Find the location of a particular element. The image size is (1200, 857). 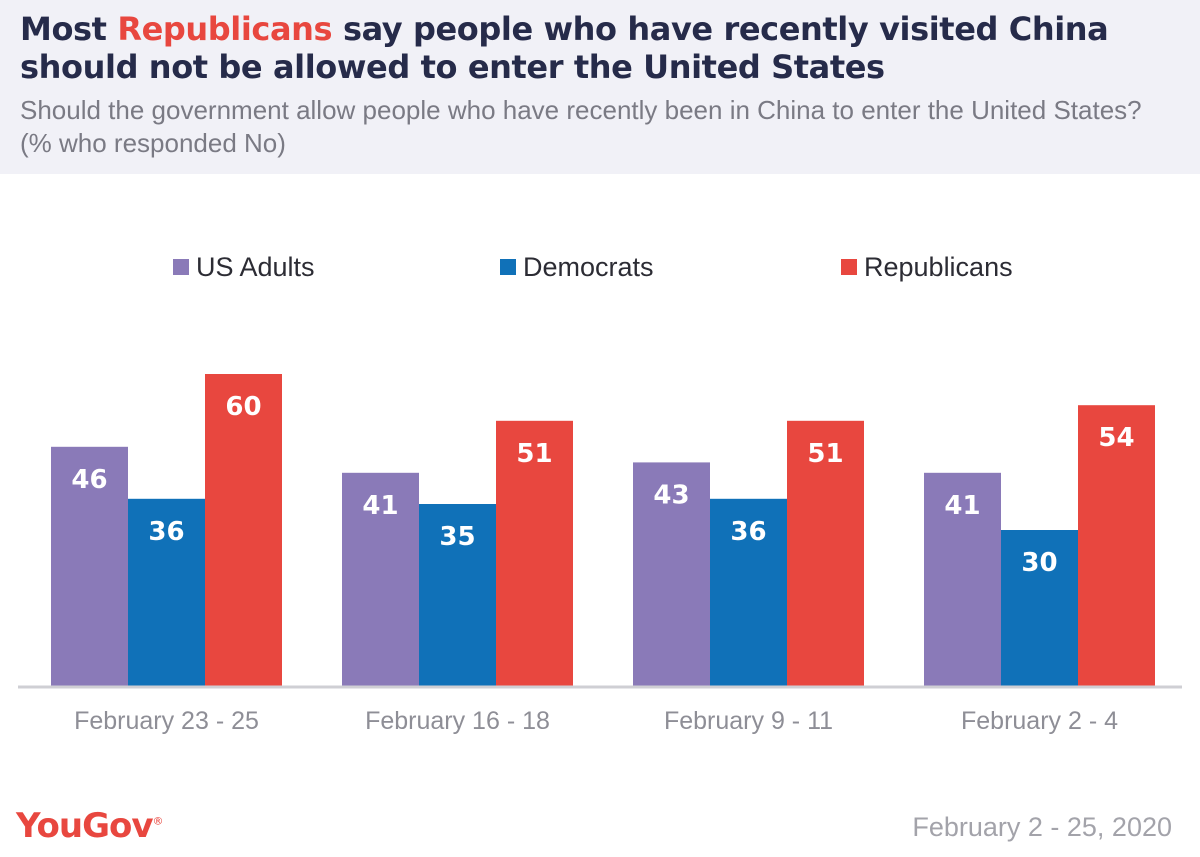

legend-item-us-adults: US Adults is located at coordinates (244, 267).